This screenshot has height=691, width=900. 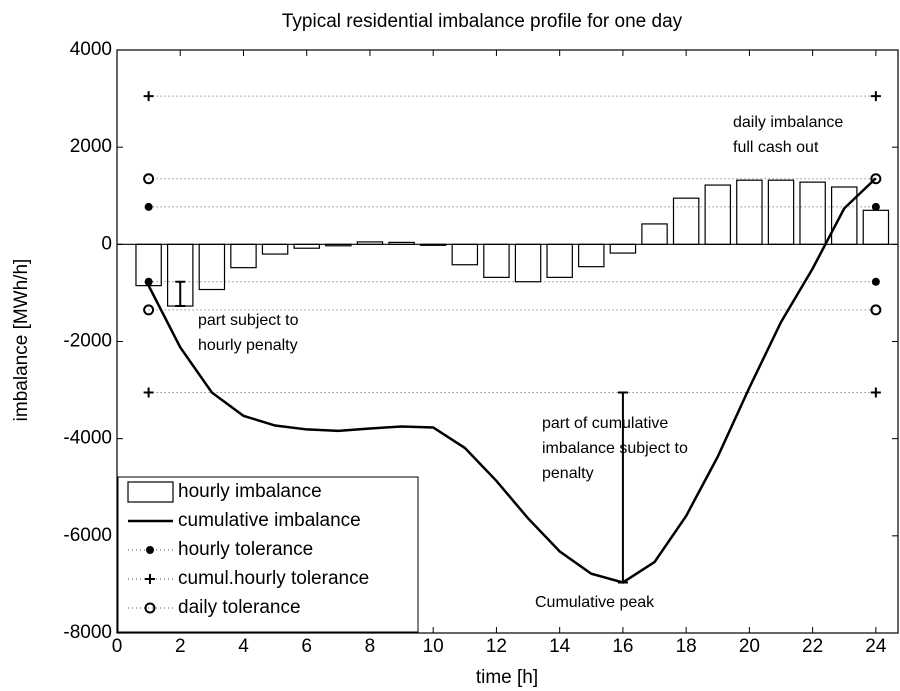 What do you see at coordinates (749, 646) in the screenshot?
I see `x-tick-label: 20` at bounding box center [749, 646].